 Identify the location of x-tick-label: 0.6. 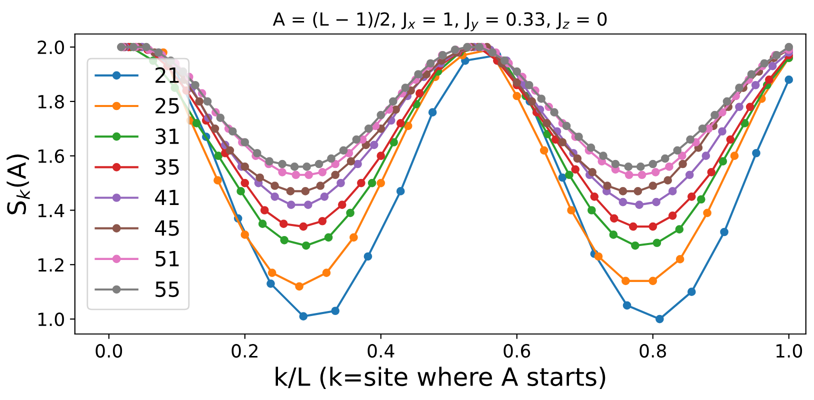
(517, 351).